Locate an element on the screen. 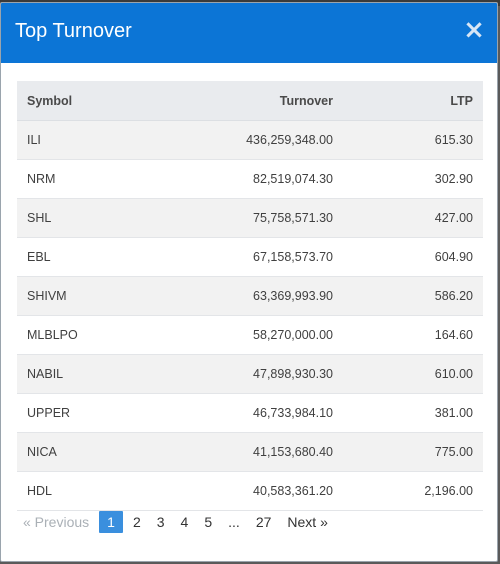 The height and width of the screenshot is (564, 500). ltp-cell: 2,196.00 is located at coordinates (413, 491).